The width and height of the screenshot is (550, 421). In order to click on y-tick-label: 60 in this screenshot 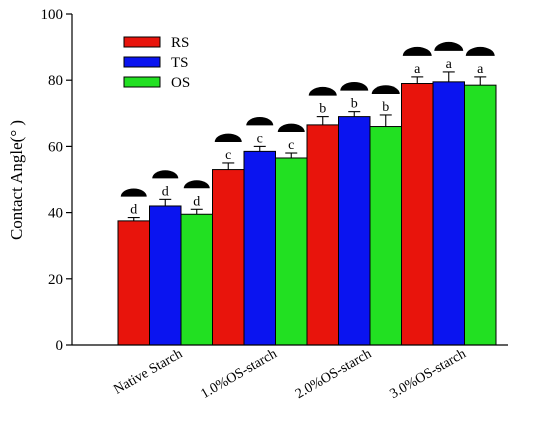, I will do `click(55, 147)`.